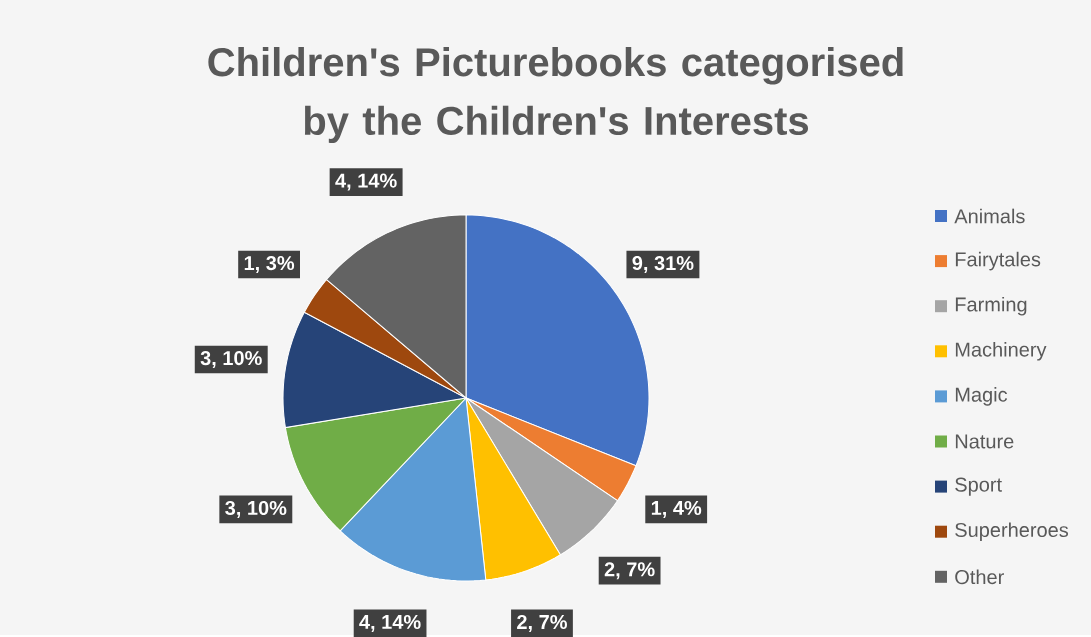  What do you see at coordinates (269, 264) in the screenshot?
I see `data-label: 1, 3%` at bounding box center [269, 264].